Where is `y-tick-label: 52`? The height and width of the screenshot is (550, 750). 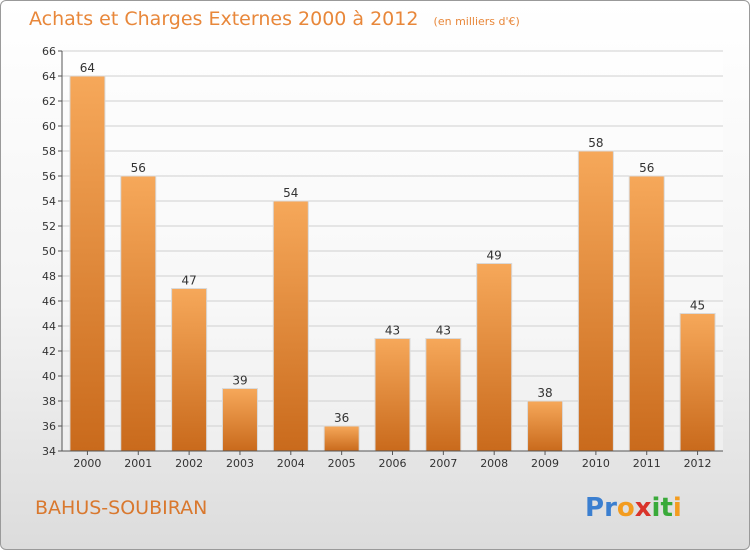 y-tick-label: 52 is located at coordinates (49, 226).